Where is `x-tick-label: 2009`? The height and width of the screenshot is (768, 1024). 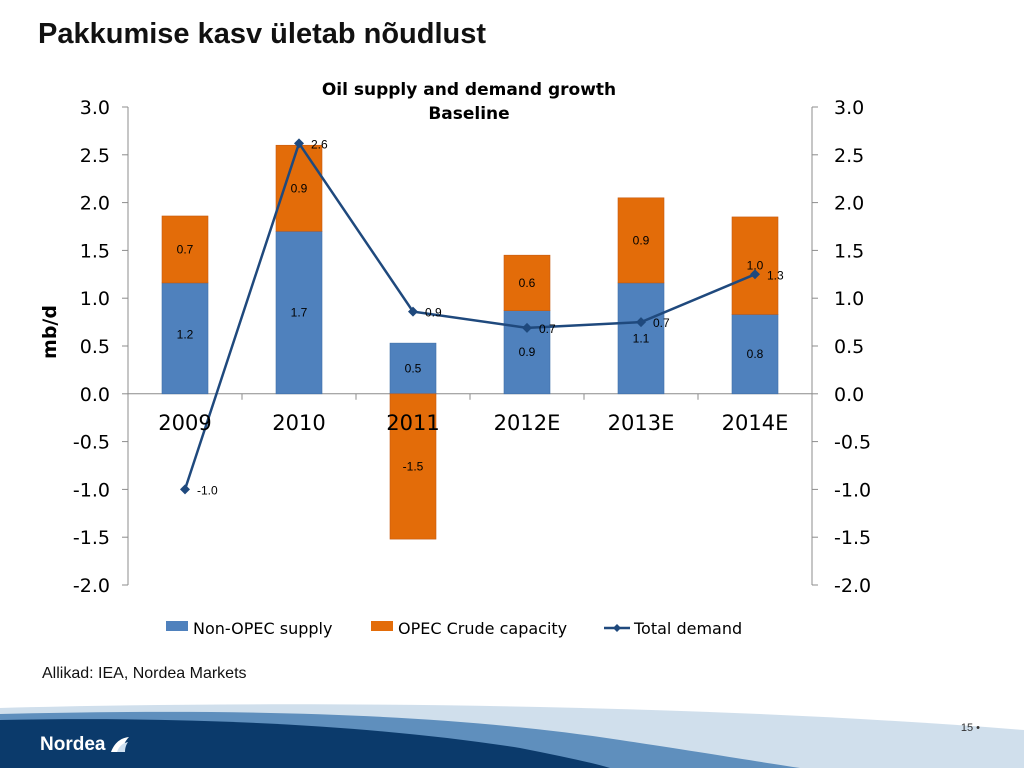
x-tick-label: 2009 is located at coordinates (184, 423).